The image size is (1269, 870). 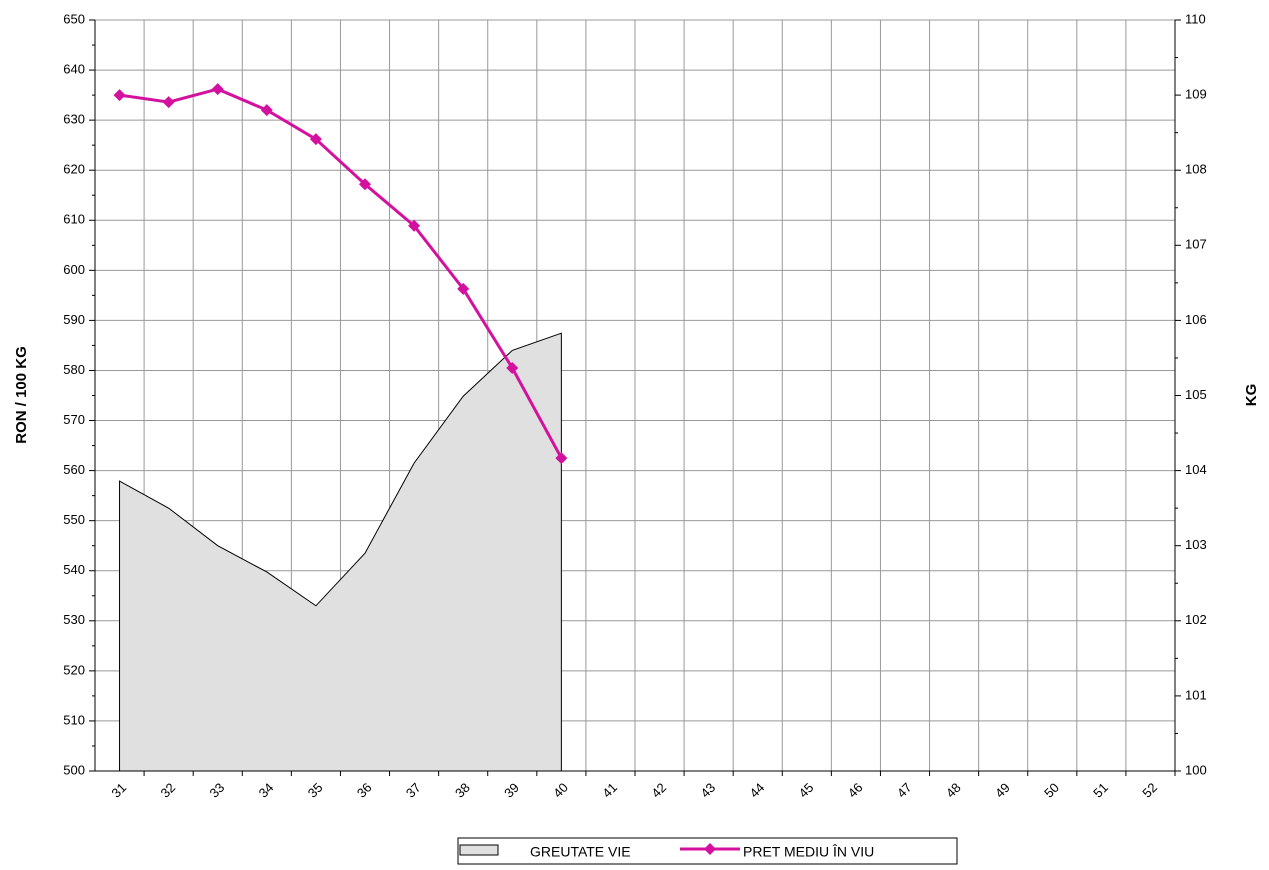 I want to click on y-tick-label: 560, so click(x=74, y=469).